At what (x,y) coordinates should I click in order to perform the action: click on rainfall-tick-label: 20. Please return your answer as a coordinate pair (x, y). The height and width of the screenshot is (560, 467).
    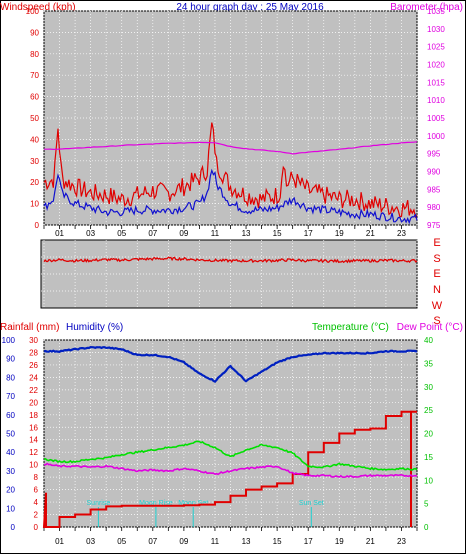
    Looking at the image, I should click on (33, 402).